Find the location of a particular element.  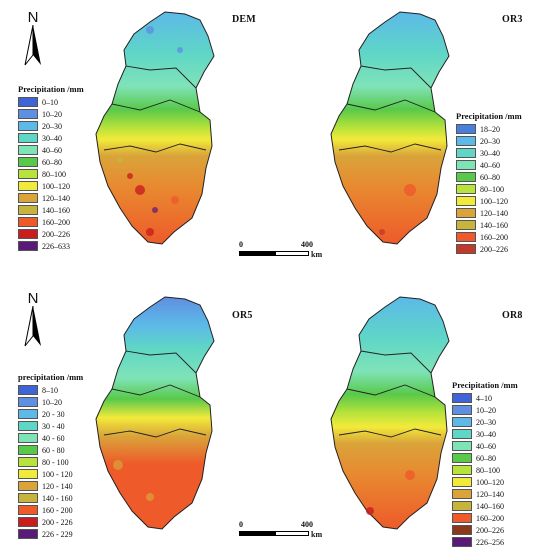

legend-label: 18–20 is located at coordinates (490, 129).